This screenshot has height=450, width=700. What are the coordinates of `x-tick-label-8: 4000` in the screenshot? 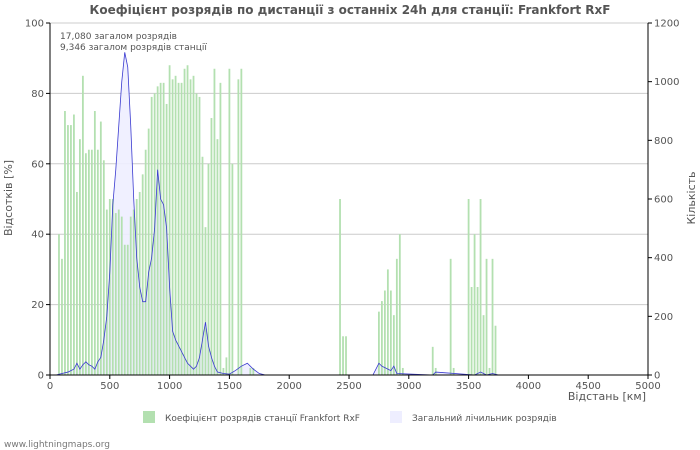 It's located at (528, 386).